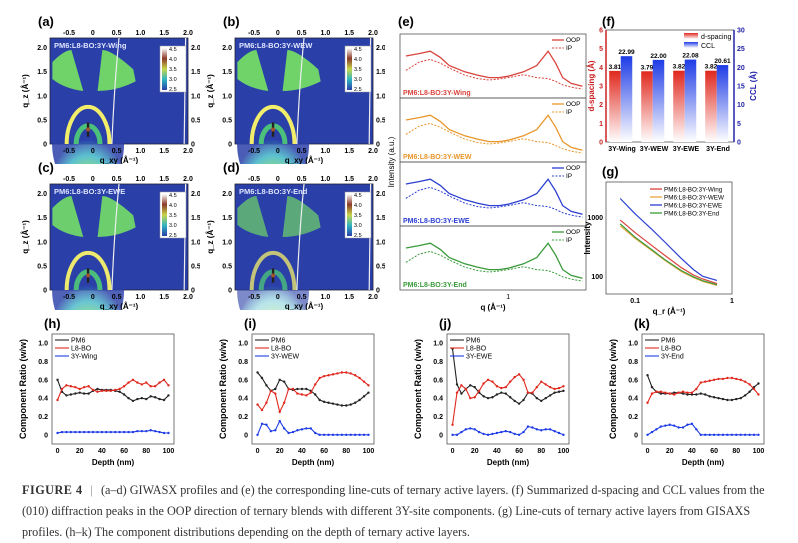 The image size is (798, 543). What do you see at coordinates (741, 49) in the screenshot?
I see `y-tick-right: 25` at bounding box center [741, 49].